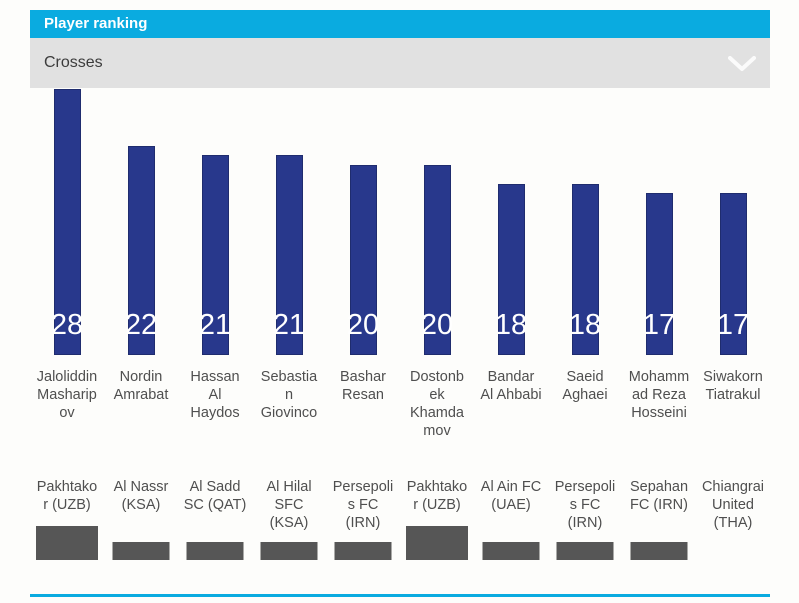  I want to click on bar: 28, so click(67, 222).